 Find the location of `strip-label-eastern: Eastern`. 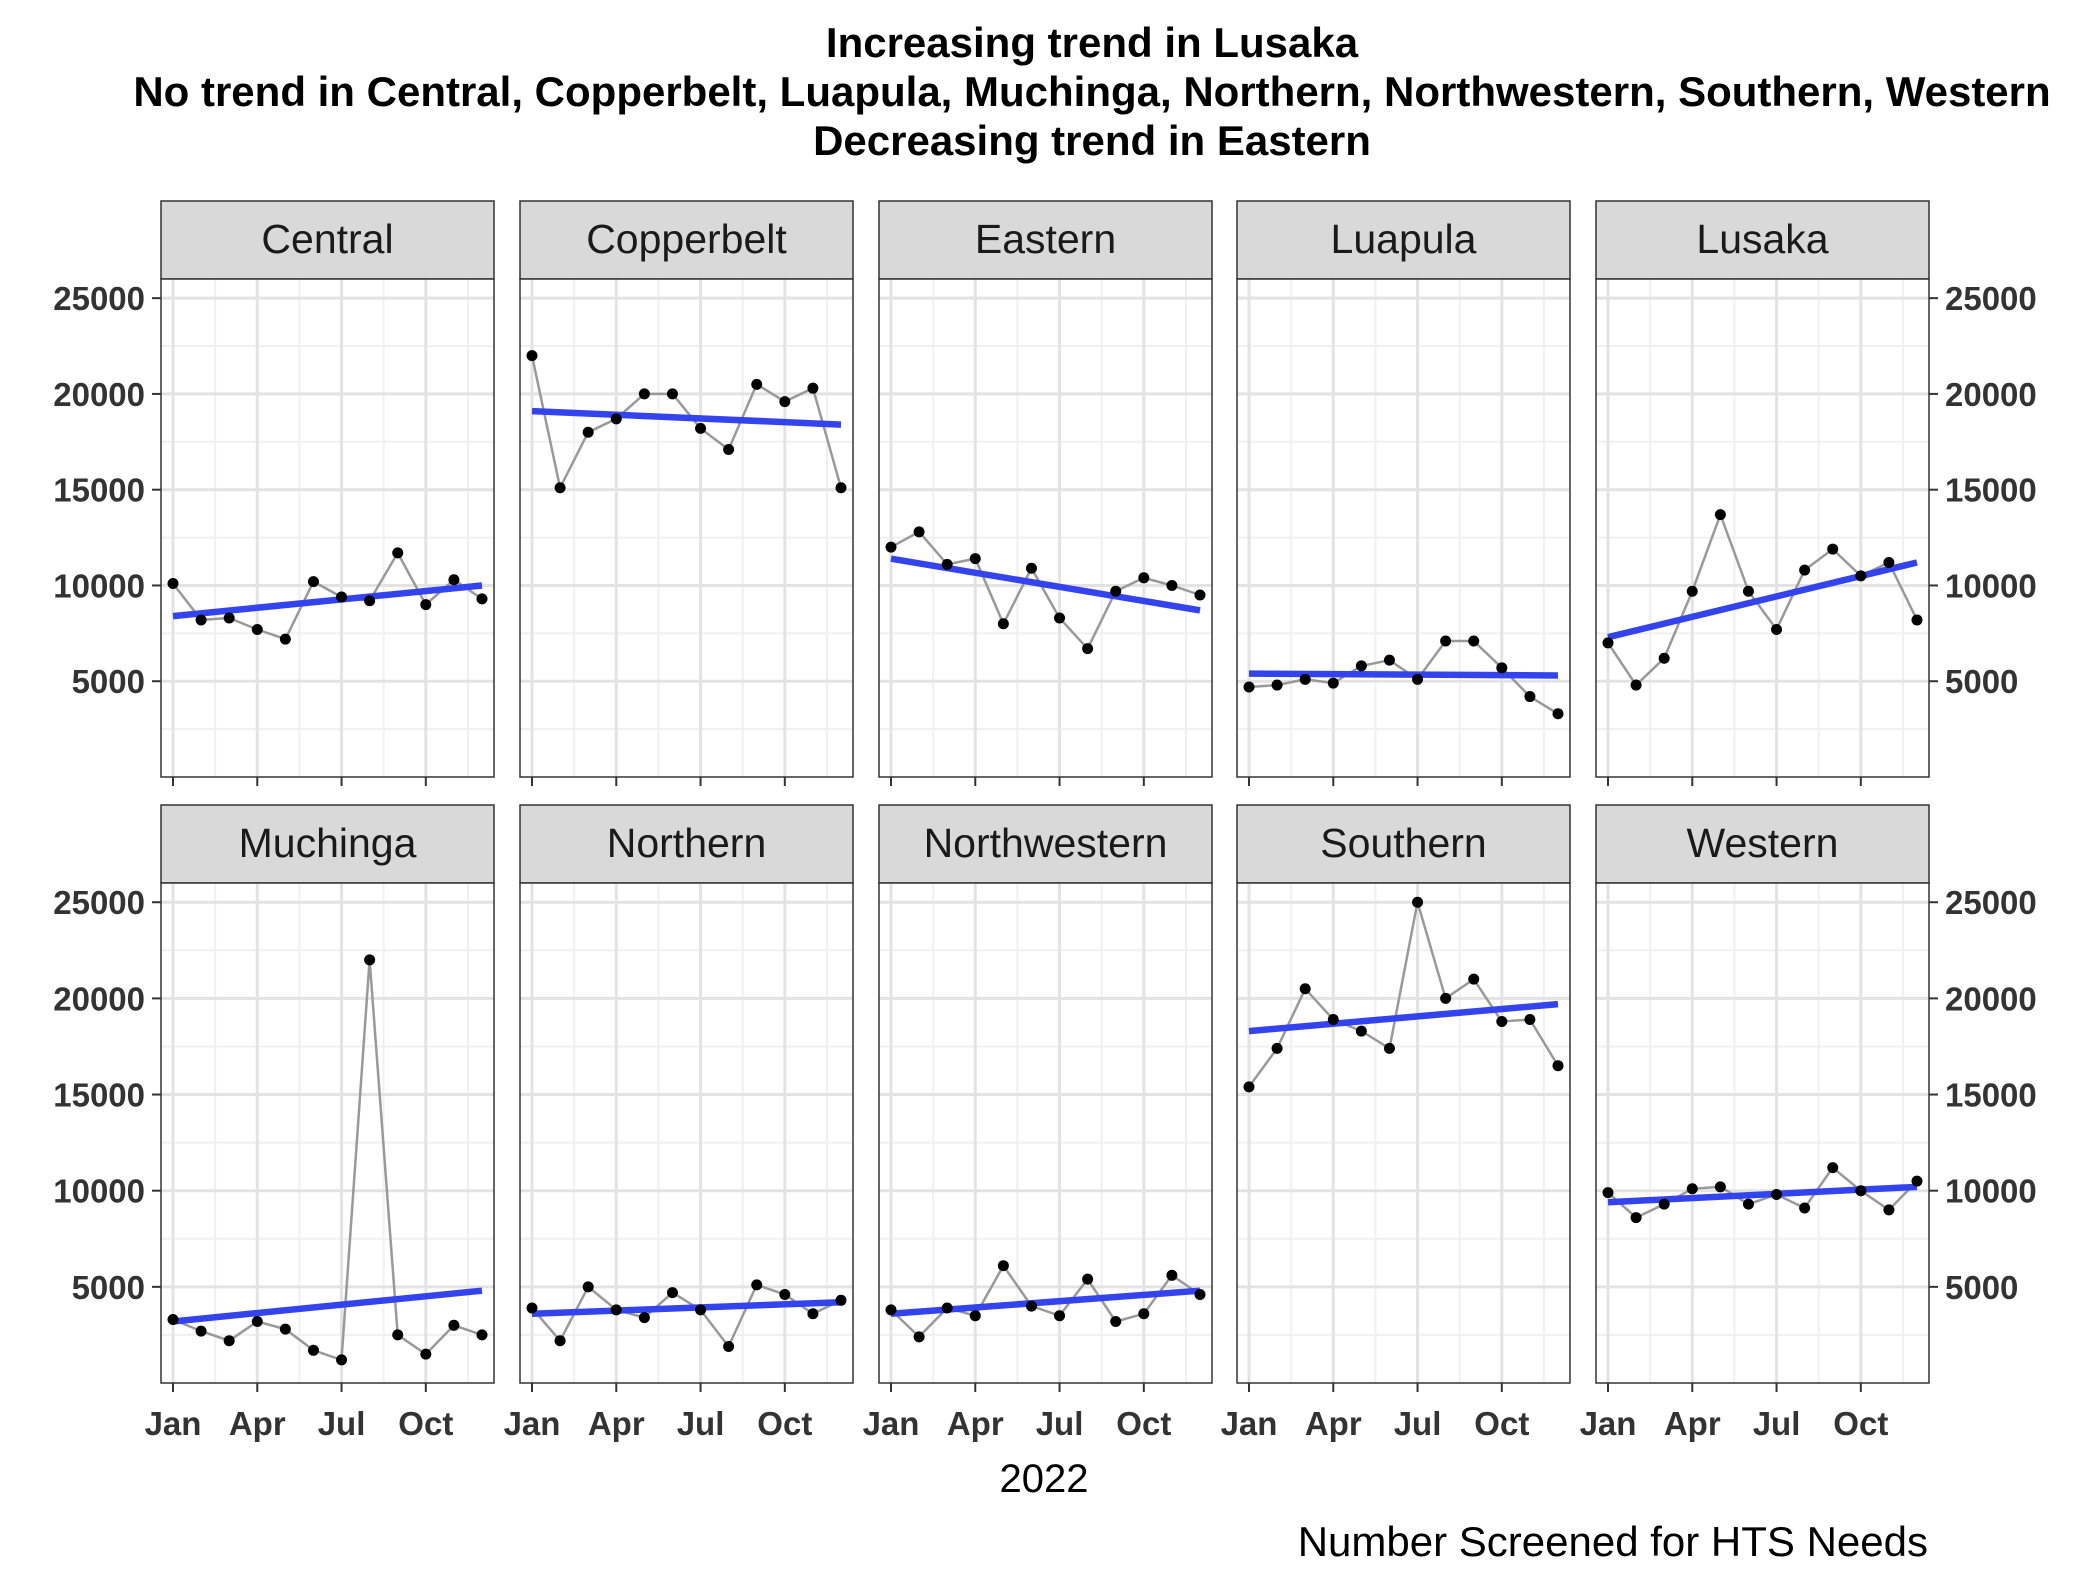

strip-label-eastern: Eastern is located at coordinates (1045, 239).